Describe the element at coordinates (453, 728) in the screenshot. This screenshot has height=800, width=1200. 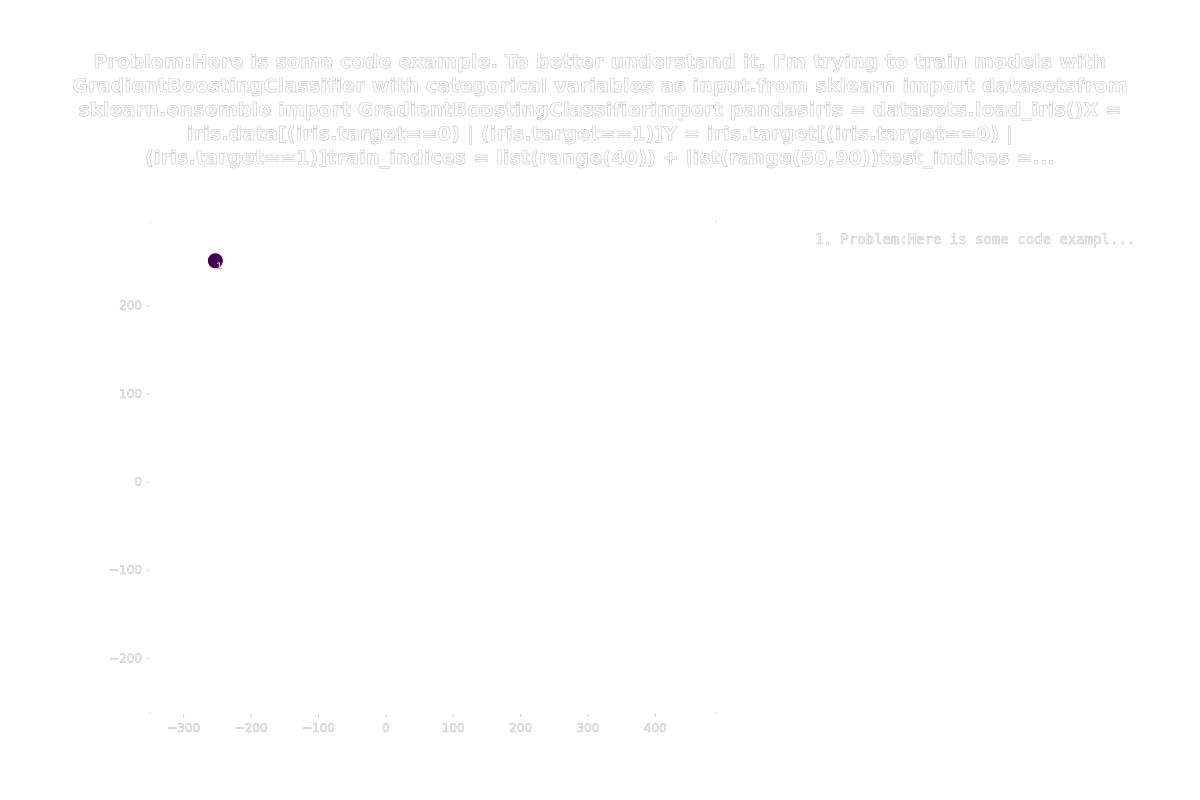
I see `x-tick-label: 100` at that location.